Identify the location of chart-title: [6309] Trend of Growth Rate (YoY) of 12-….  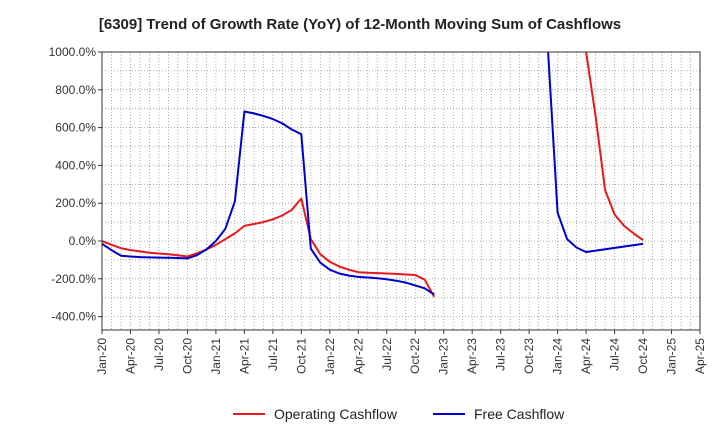
(360, 24).